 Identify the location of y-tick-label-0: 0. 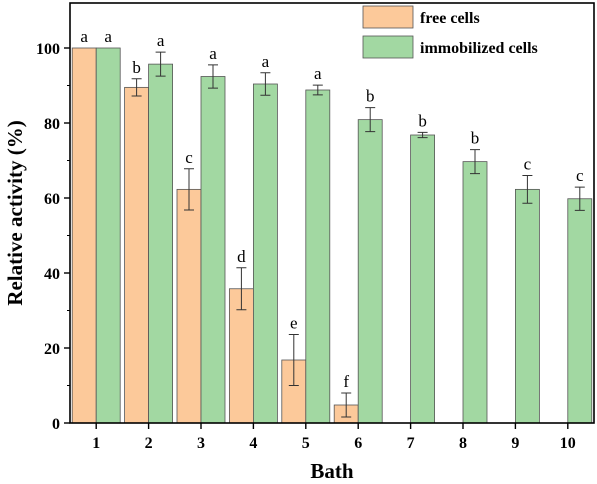
(56, 424).